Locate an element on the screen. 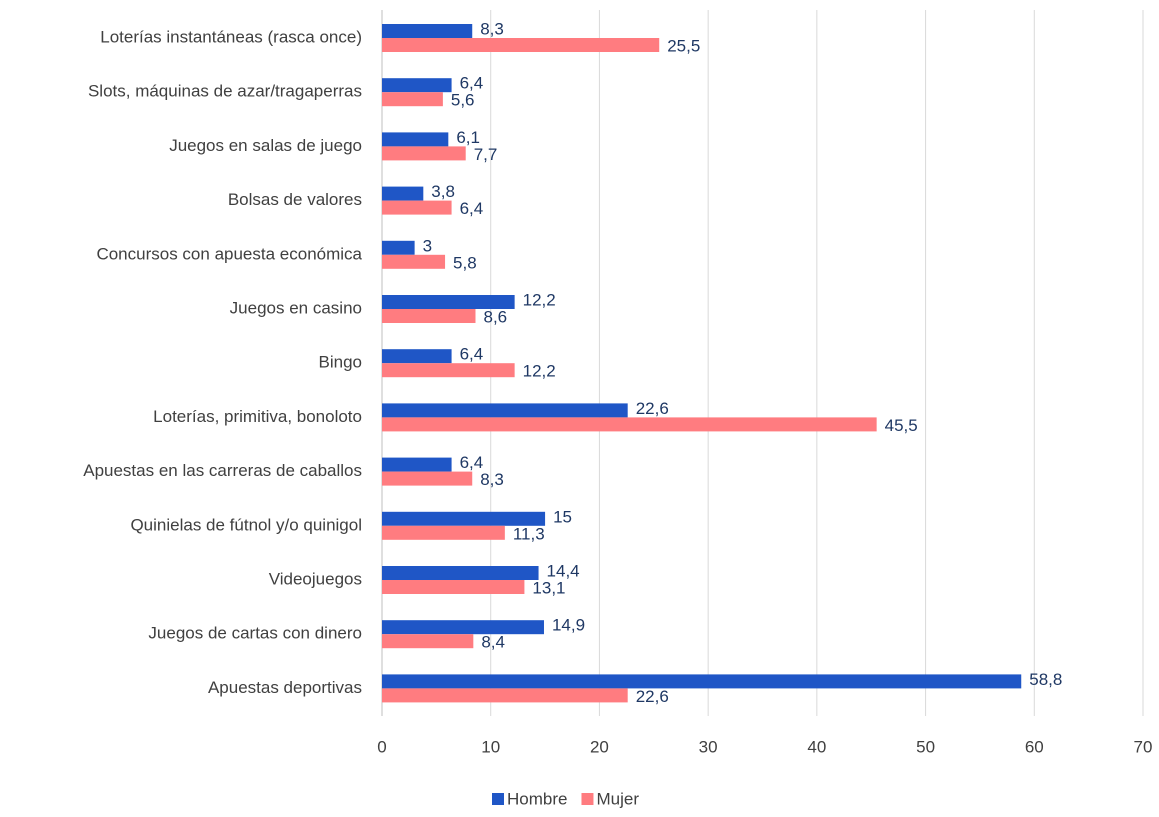 This screenshot has width=1159, height=817. data-label: 14,9 is located at coordinates (568, 625).